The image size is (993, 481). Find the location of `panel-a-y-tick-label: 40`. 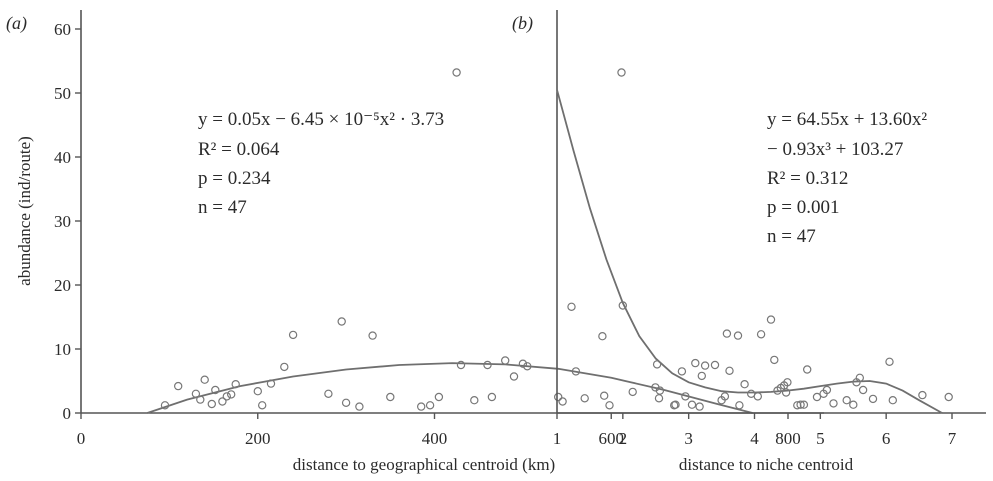

panel-a-y-tick-label: 40 is located at coordinates (62, 157).